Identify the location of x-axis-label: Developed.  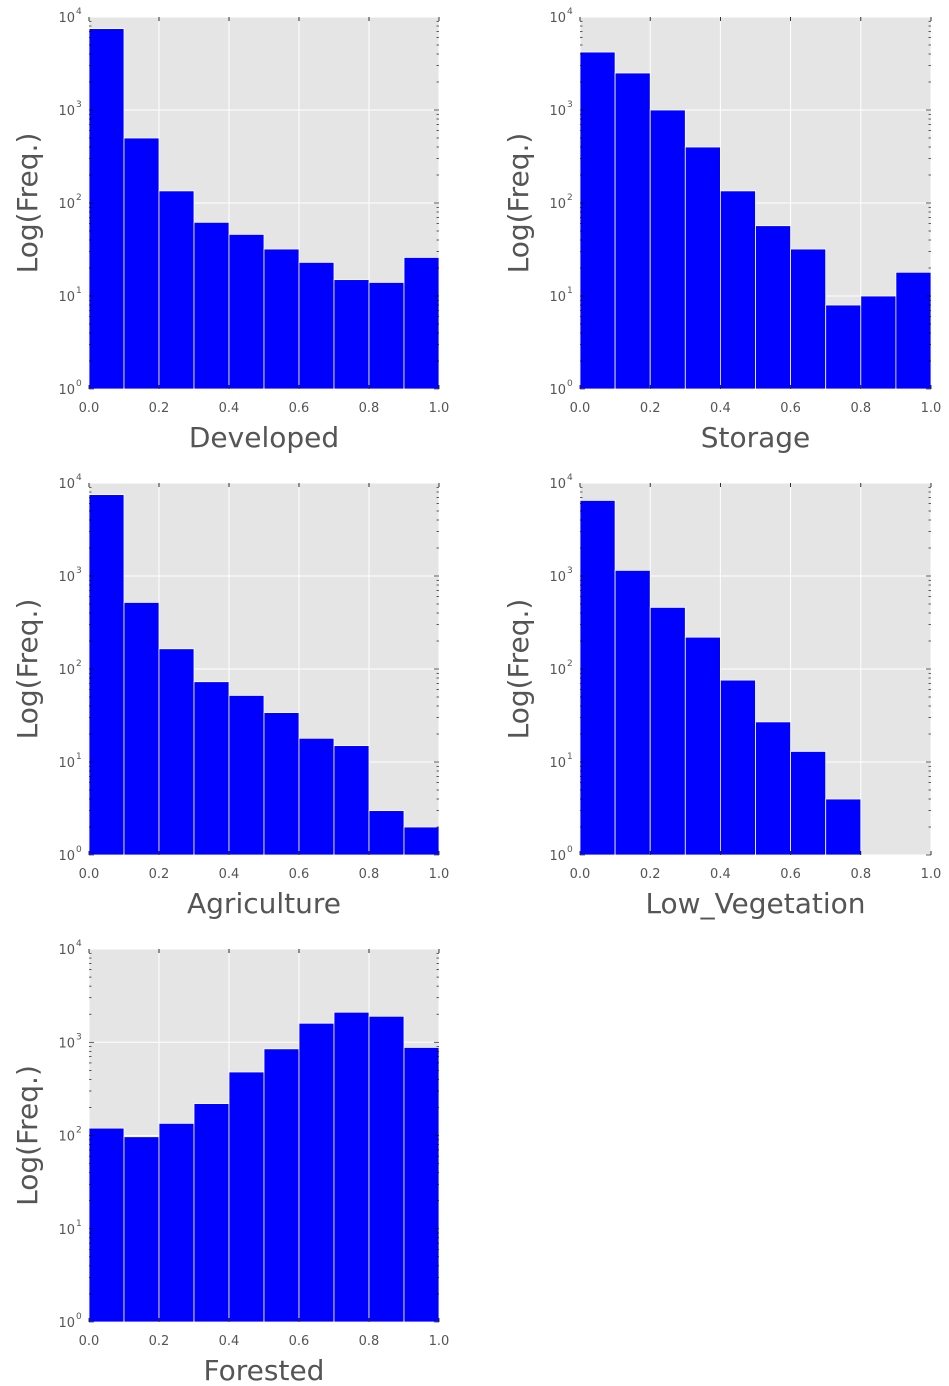
(264, 437).